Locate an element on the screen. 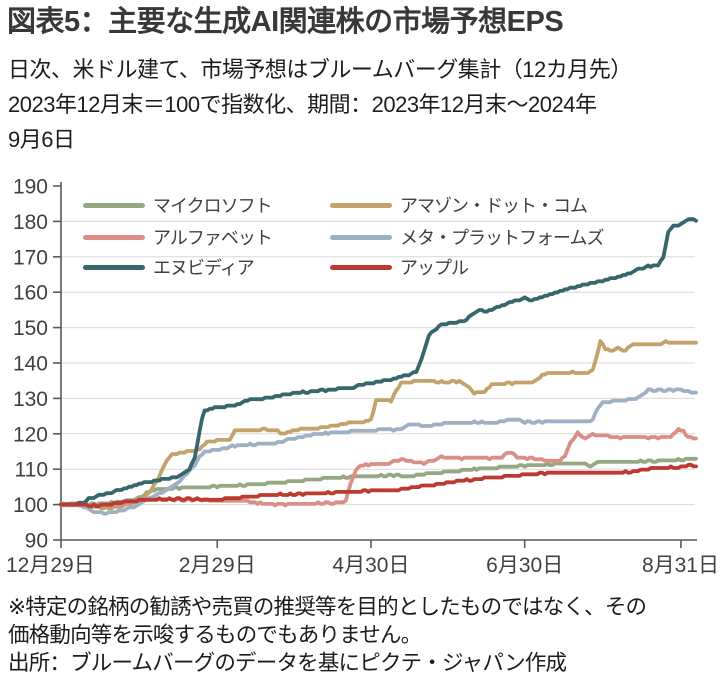  x-tick-label-4: 8月31日 is located at coordinates (680, 565).